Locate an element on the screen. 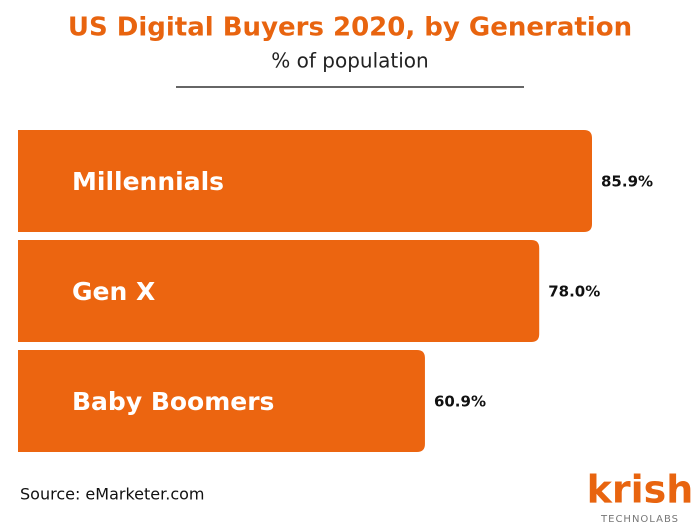 Image resolution: width=700 pixels, height=532 pixels. category-label: Baby Boomers is located at coordinates (173, 401).